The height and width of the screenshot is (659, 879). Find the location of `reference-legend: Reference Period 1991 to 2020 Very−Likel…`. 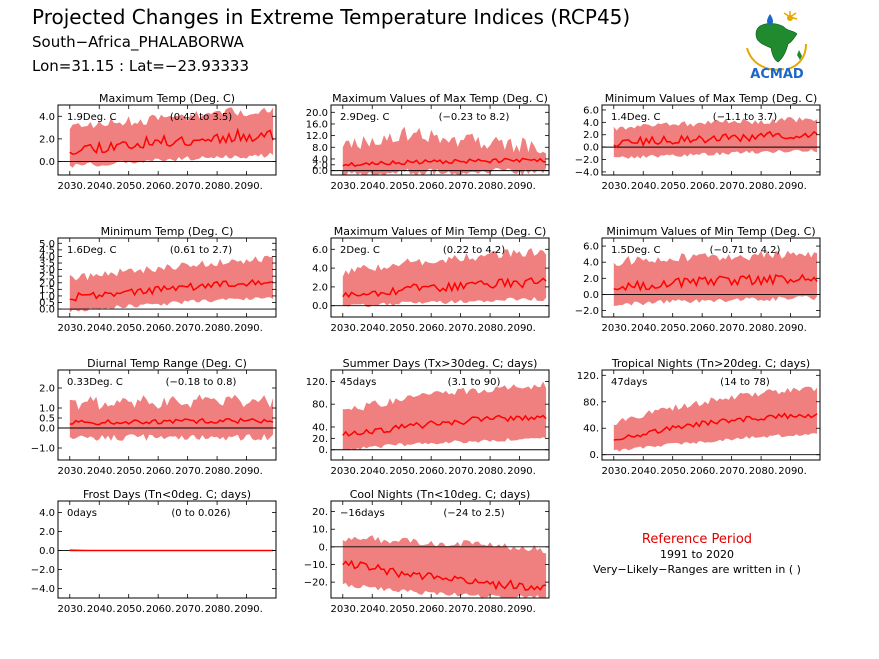

reference-legend: Reference Period 1991 to 2020 Very−Likel… is located at coordinates (697, 554).